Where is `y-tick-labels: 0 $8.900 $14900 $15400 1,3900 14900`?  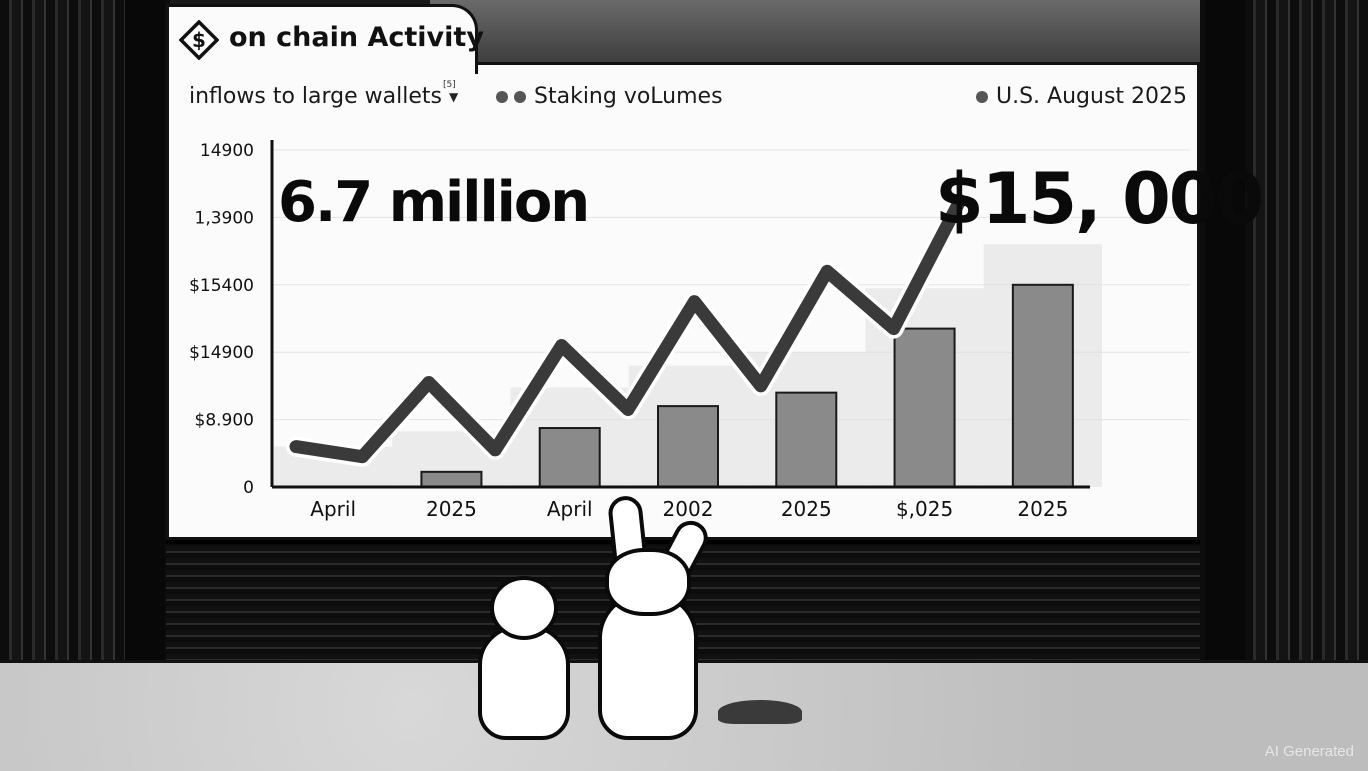 y-tick-labels: 0 $8.900 $14900 $15400 1,3900 14900 is located at coordinates (221, 319).